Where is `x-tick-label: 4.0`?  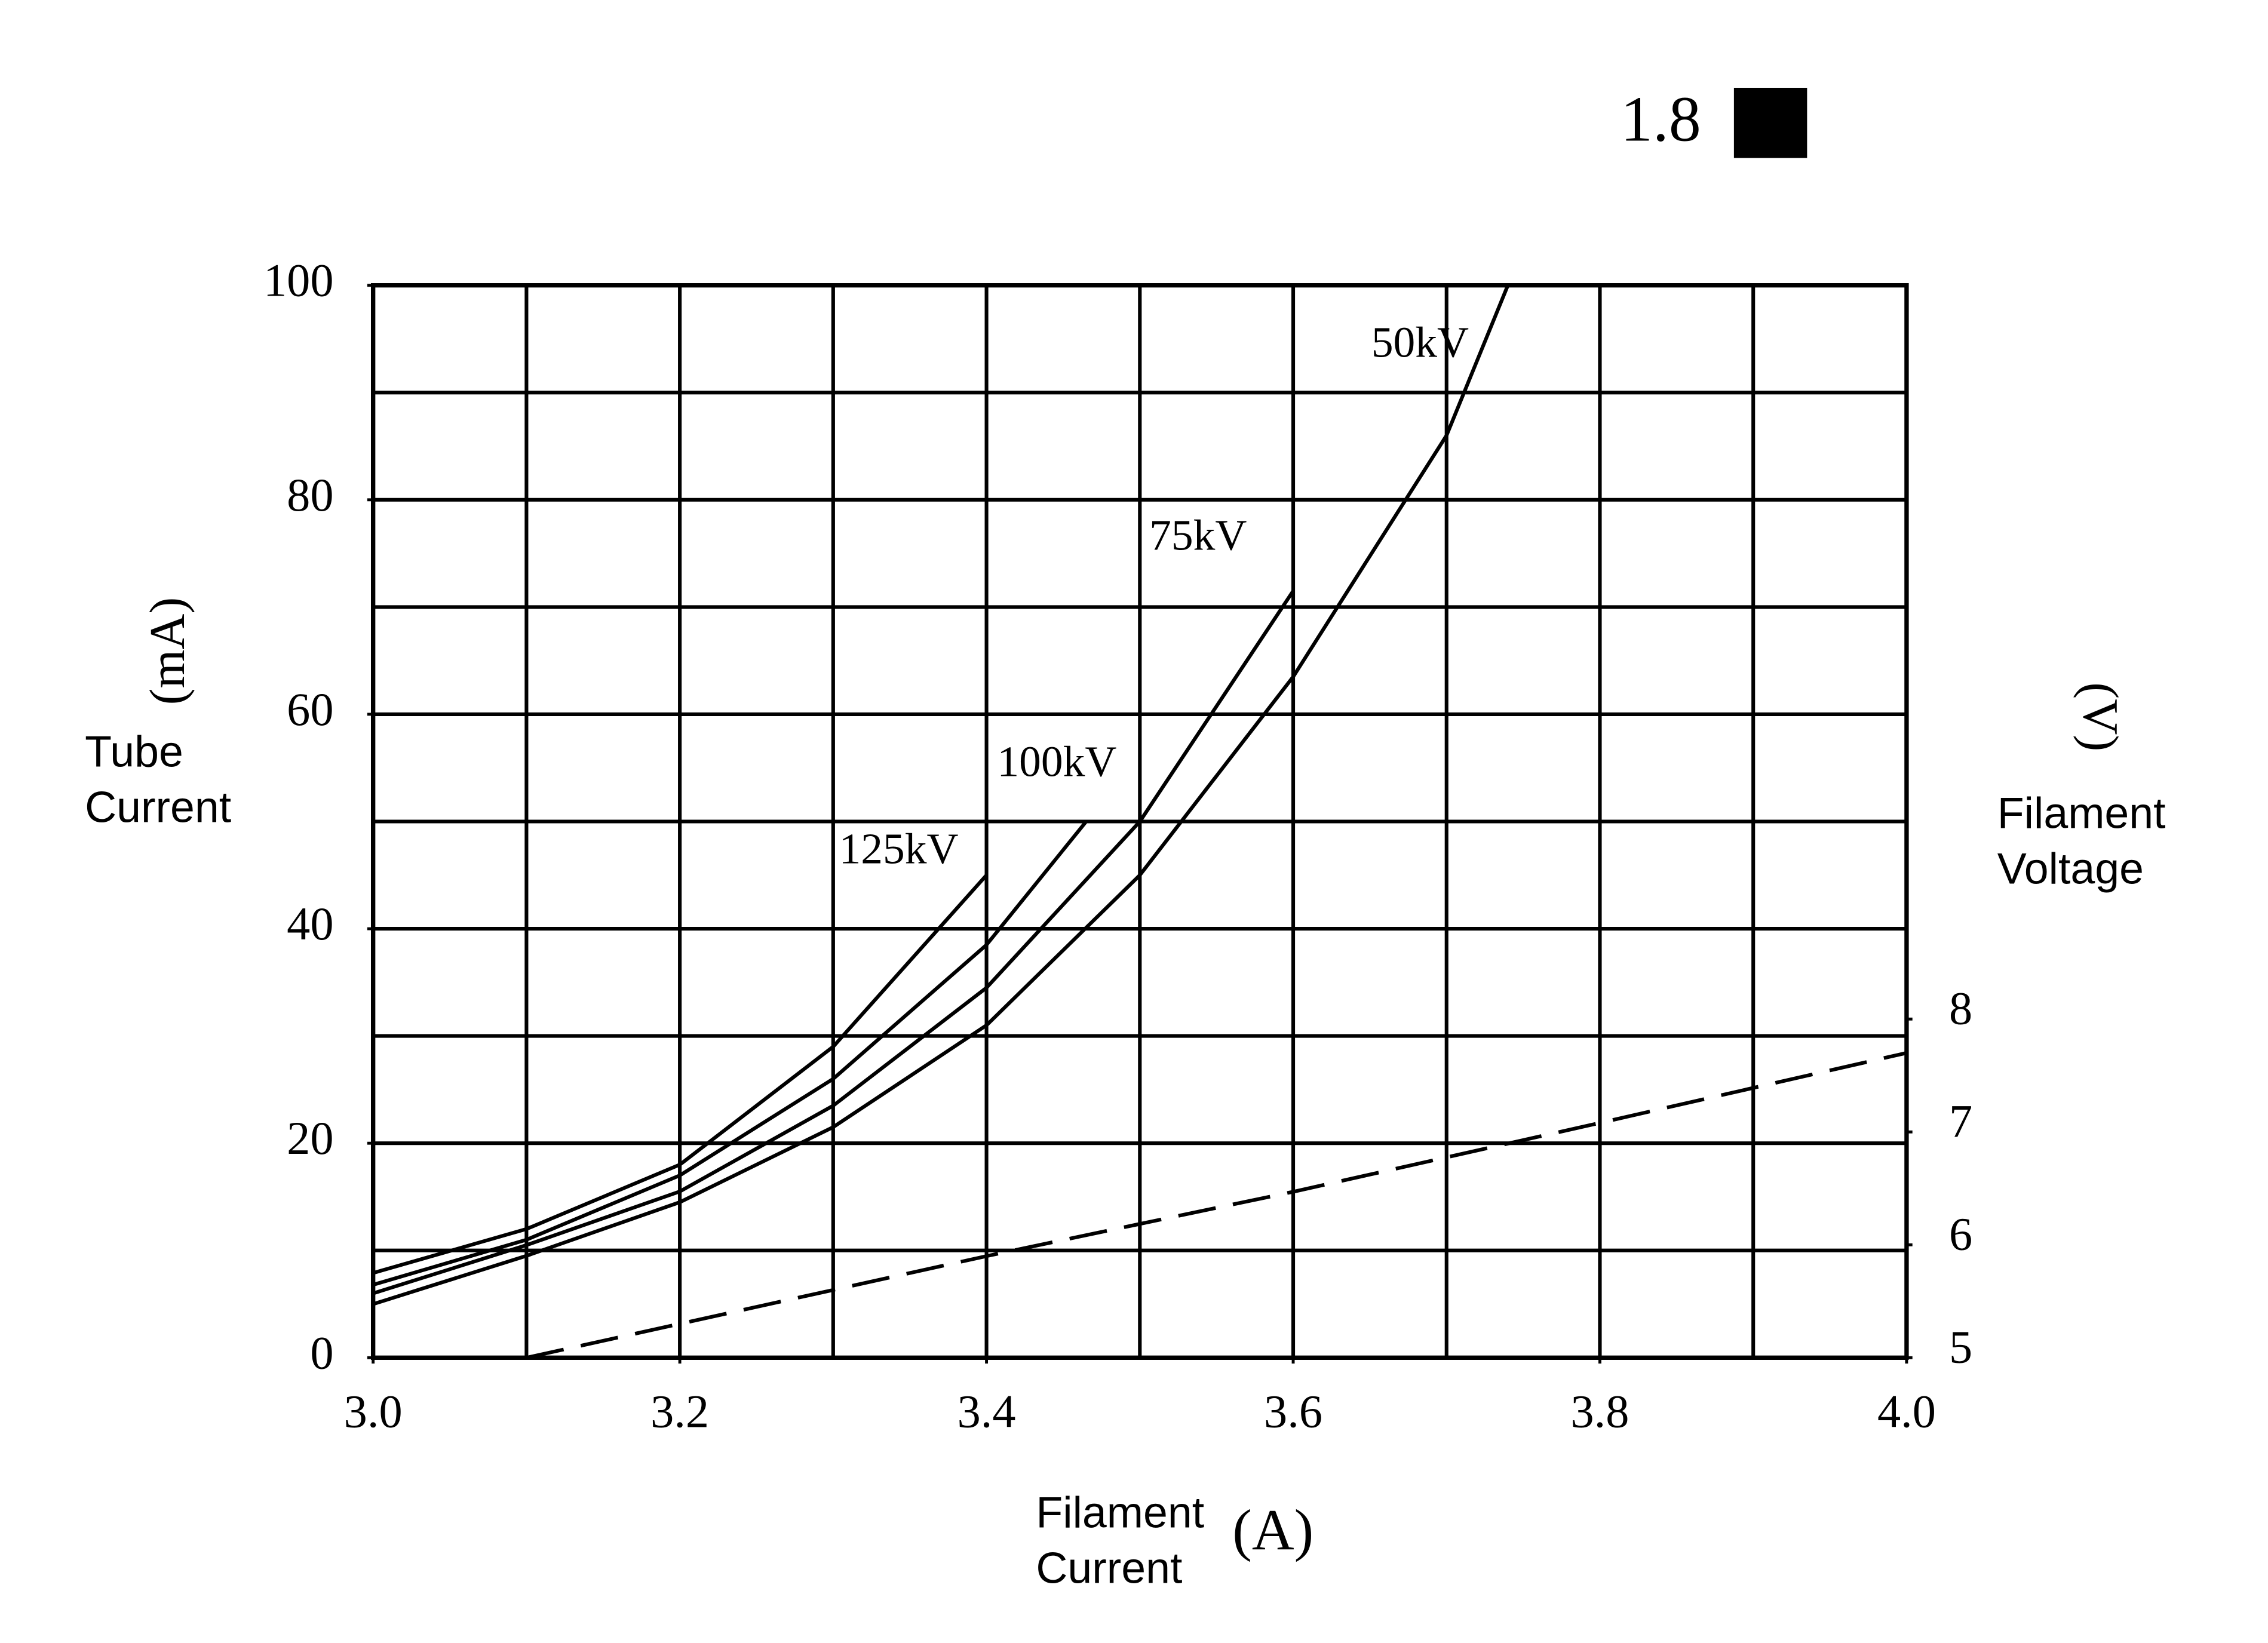 x-tick-label: 4.0 is located at coordinates (1906, 1411).